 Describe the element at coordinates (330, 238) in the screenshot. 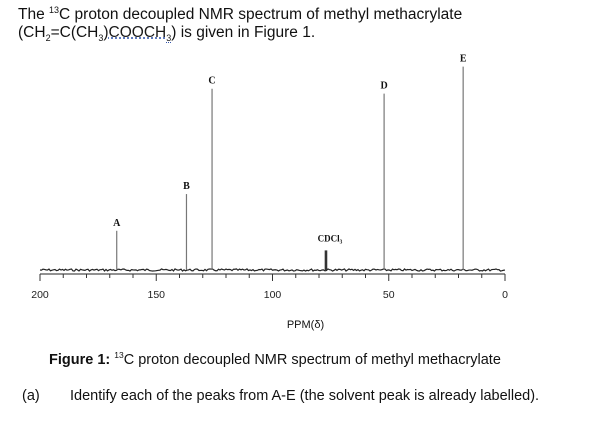

I see `solvent-peak-label: CDCl₃` at that location.